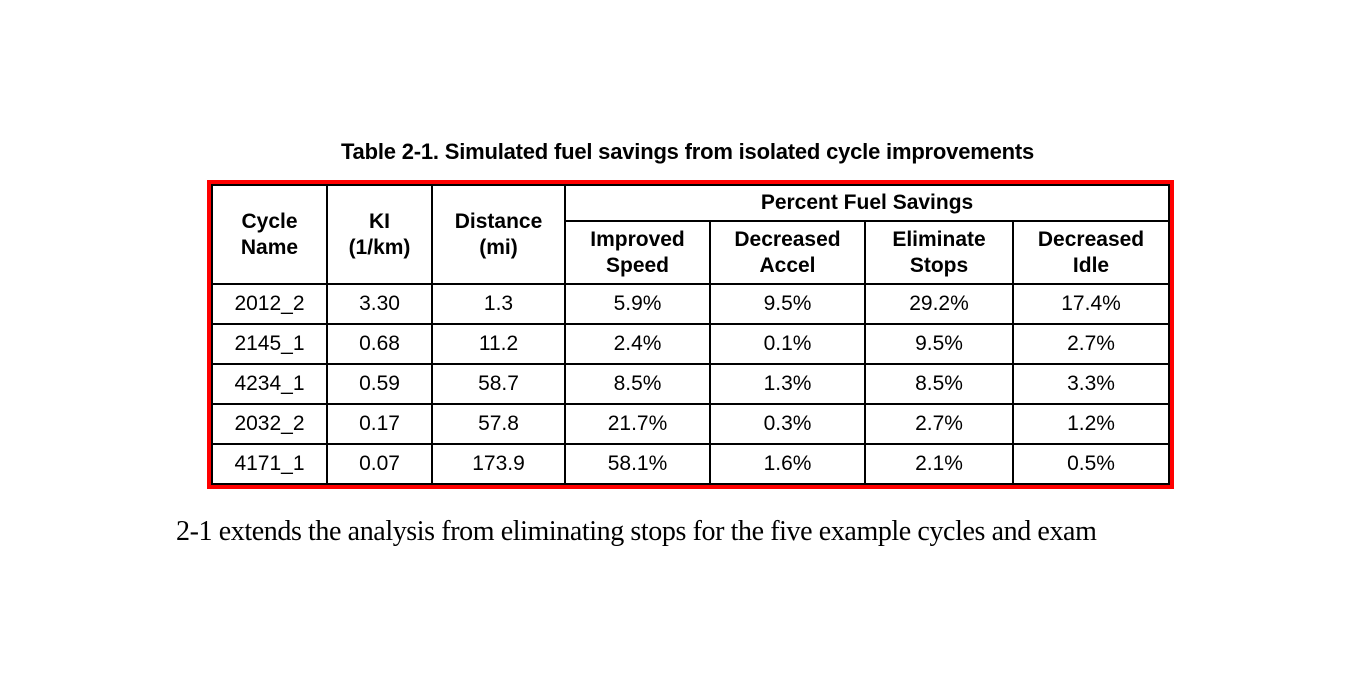  Describe the element at coordinates (498, 234) in the screenshot. I see `col-header-distance: Distance (mi)` at that location.